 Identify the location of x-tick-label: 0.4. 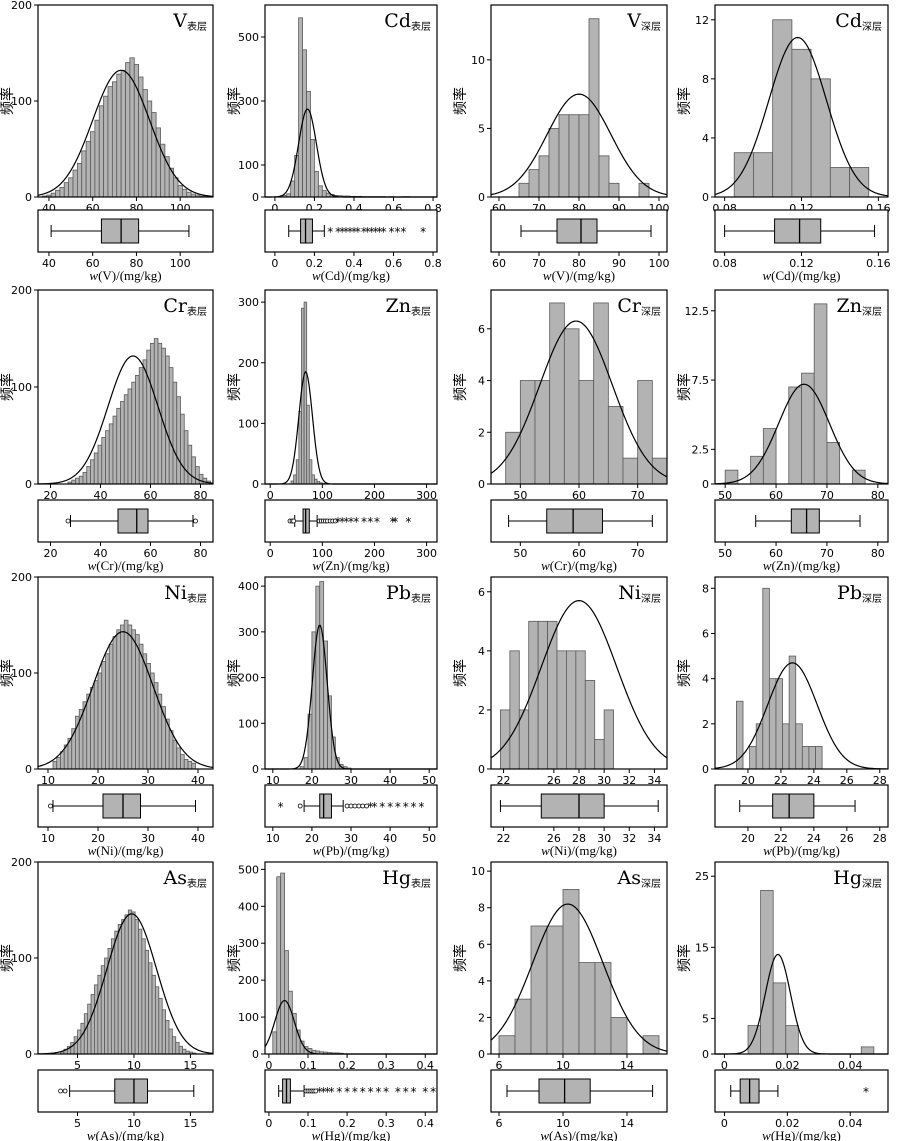
(426, 1065).